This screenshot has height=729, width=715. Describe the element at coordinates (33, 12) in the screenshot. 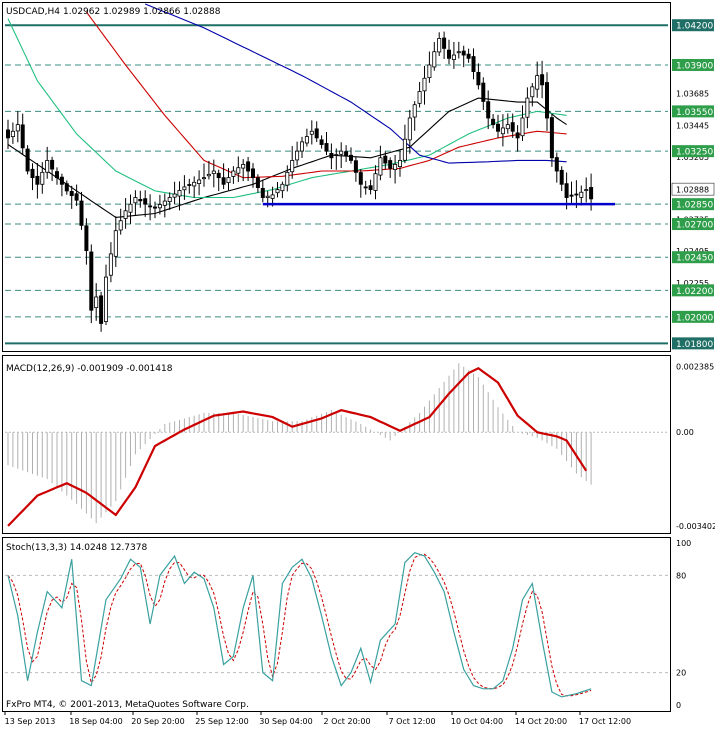

I see `symbol-caption: USDCAD,H4` at that location.